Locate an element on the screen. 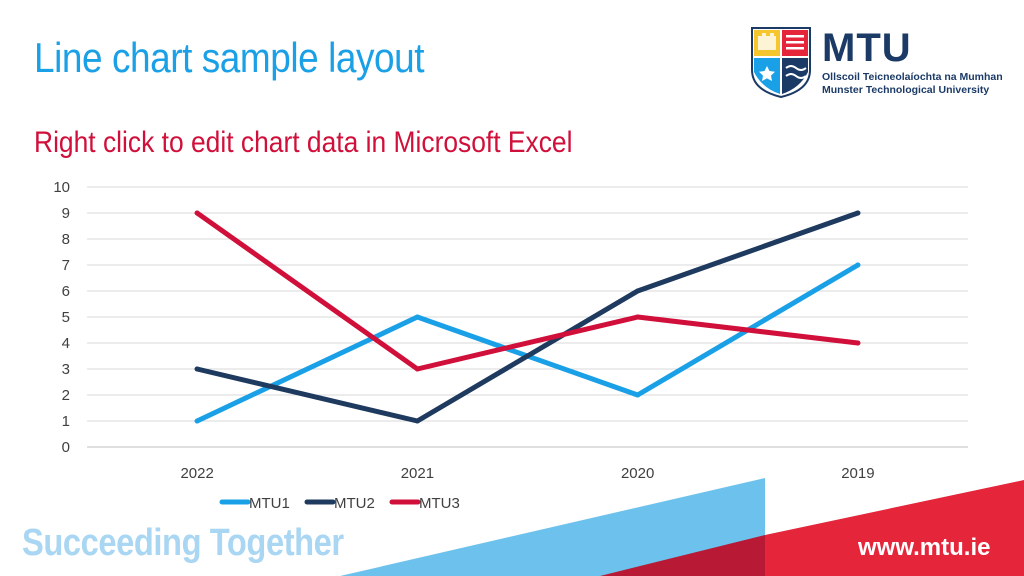 This screenshot has height=576, width=1024. y-tick-label: 1 is located at coordinates (66, 421).